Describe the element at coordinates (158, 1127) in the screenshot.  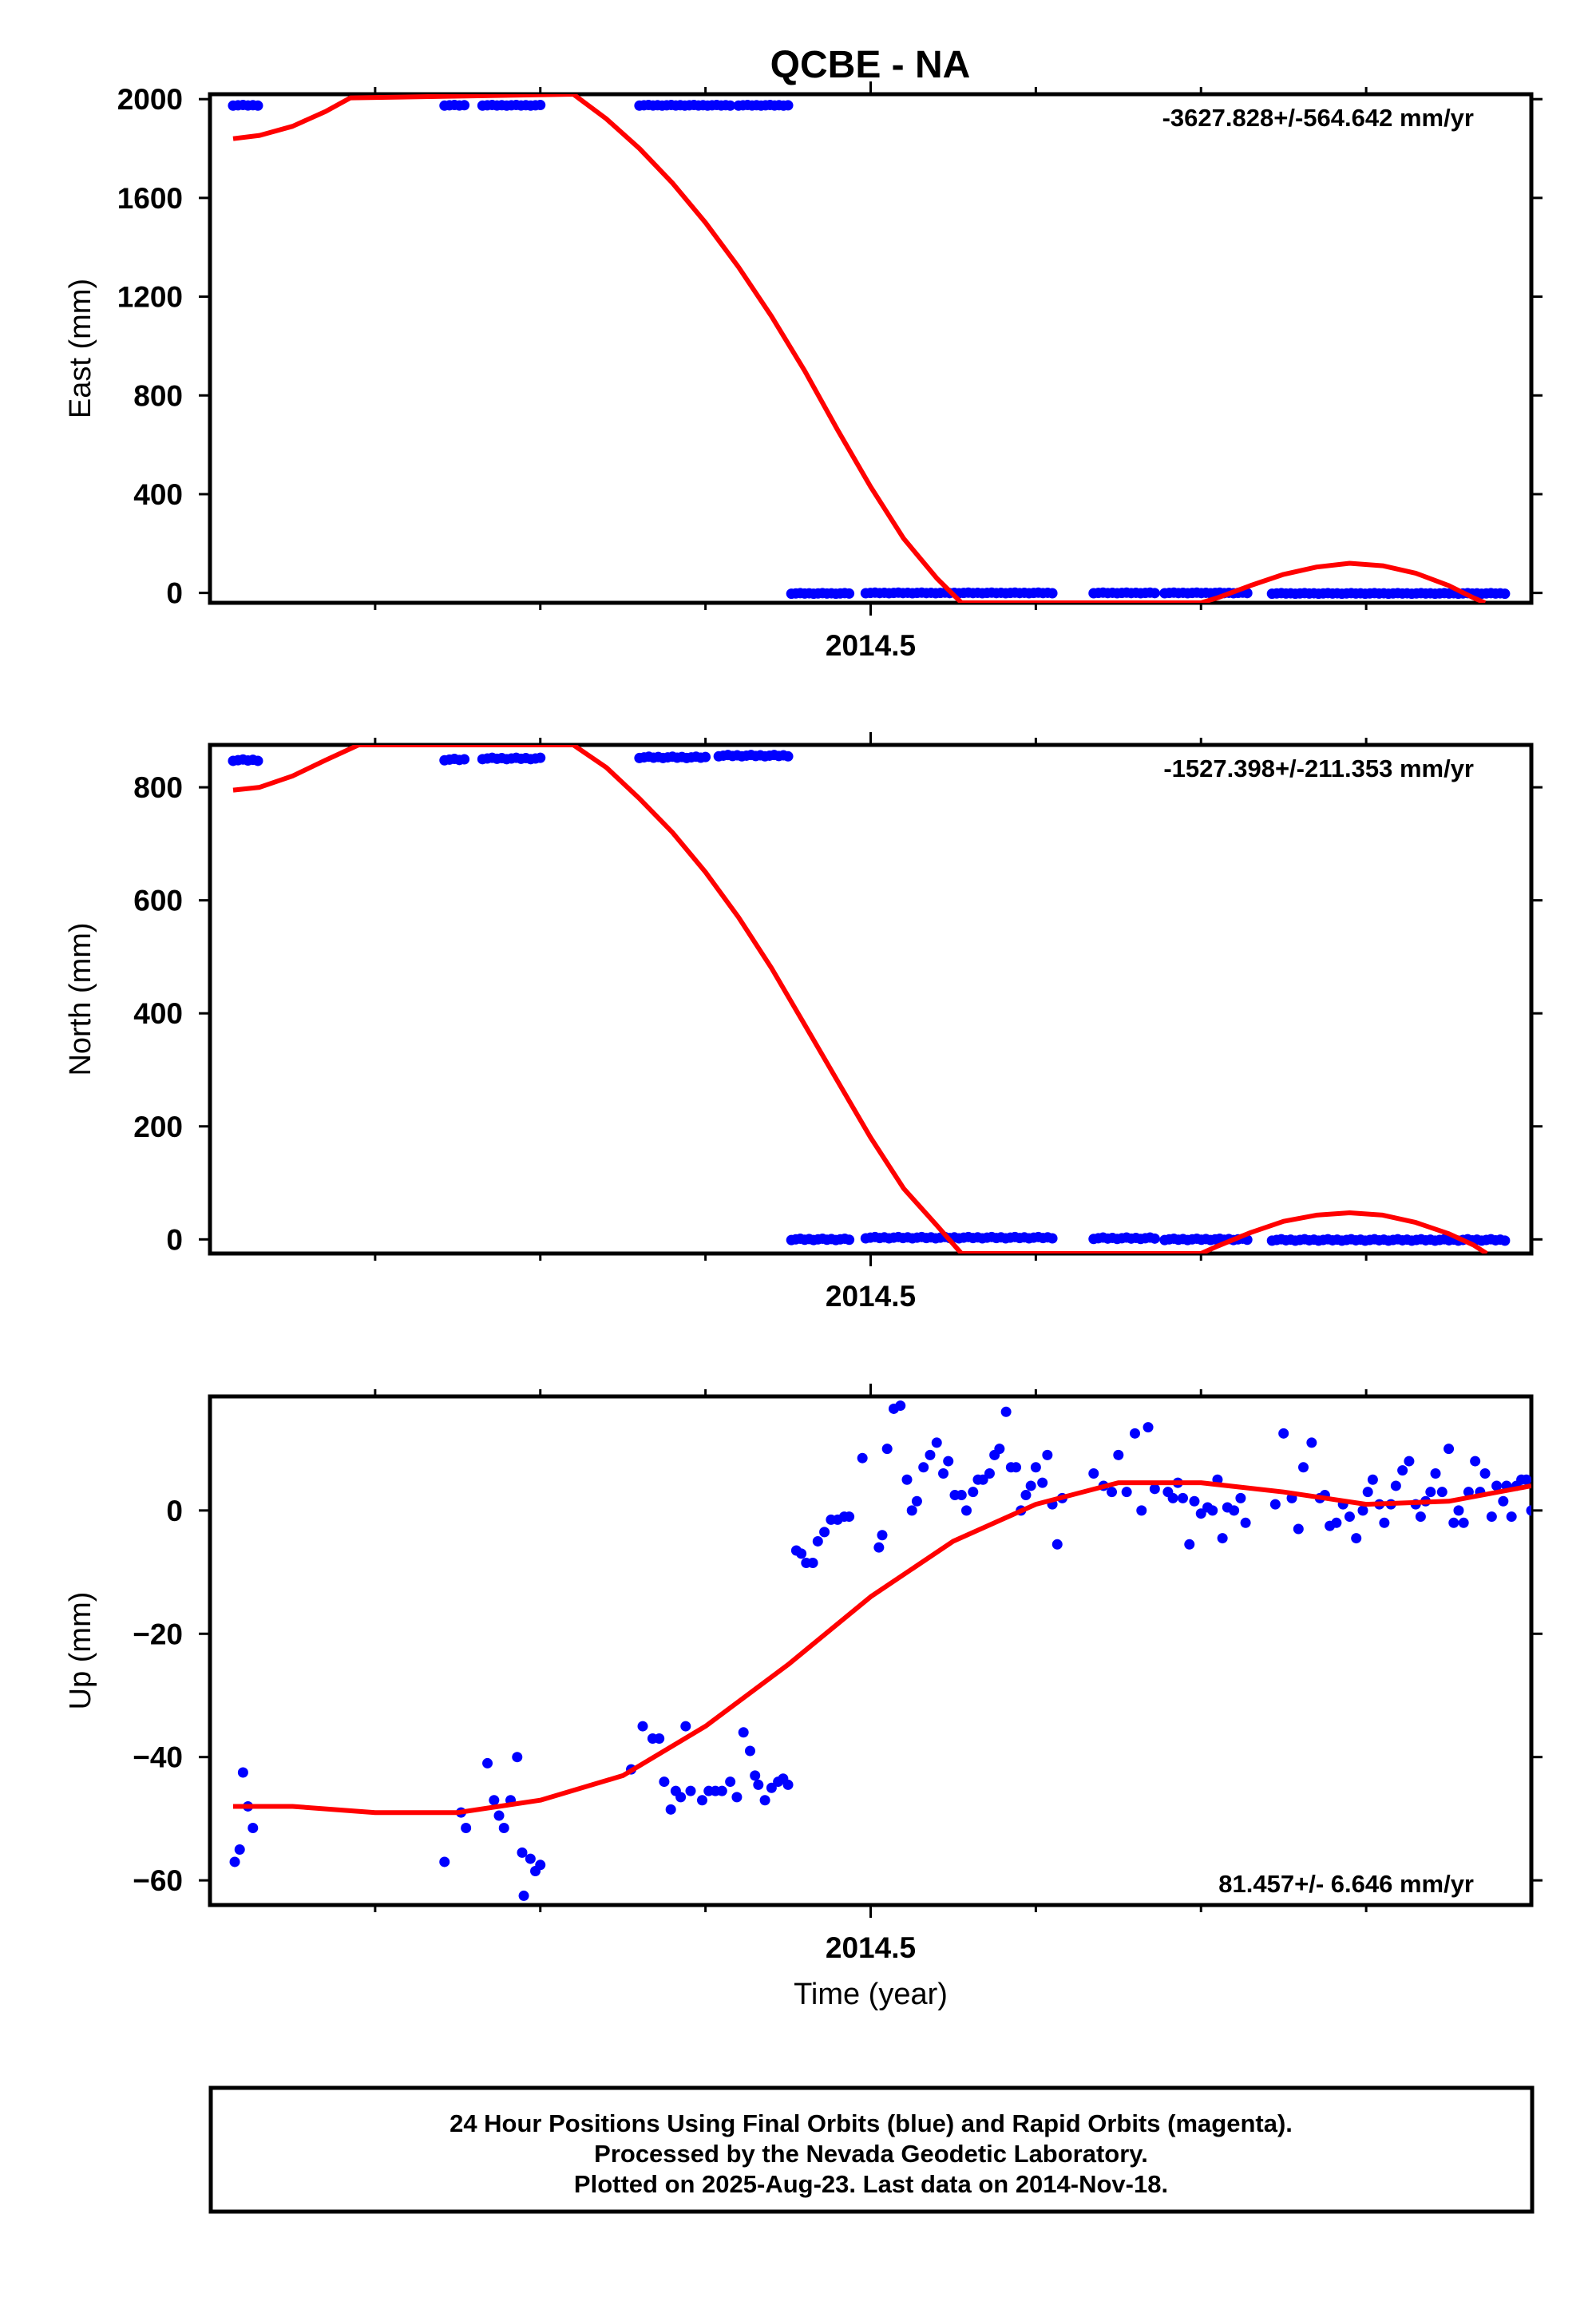
I see `y-tick-label: 200` at that location.